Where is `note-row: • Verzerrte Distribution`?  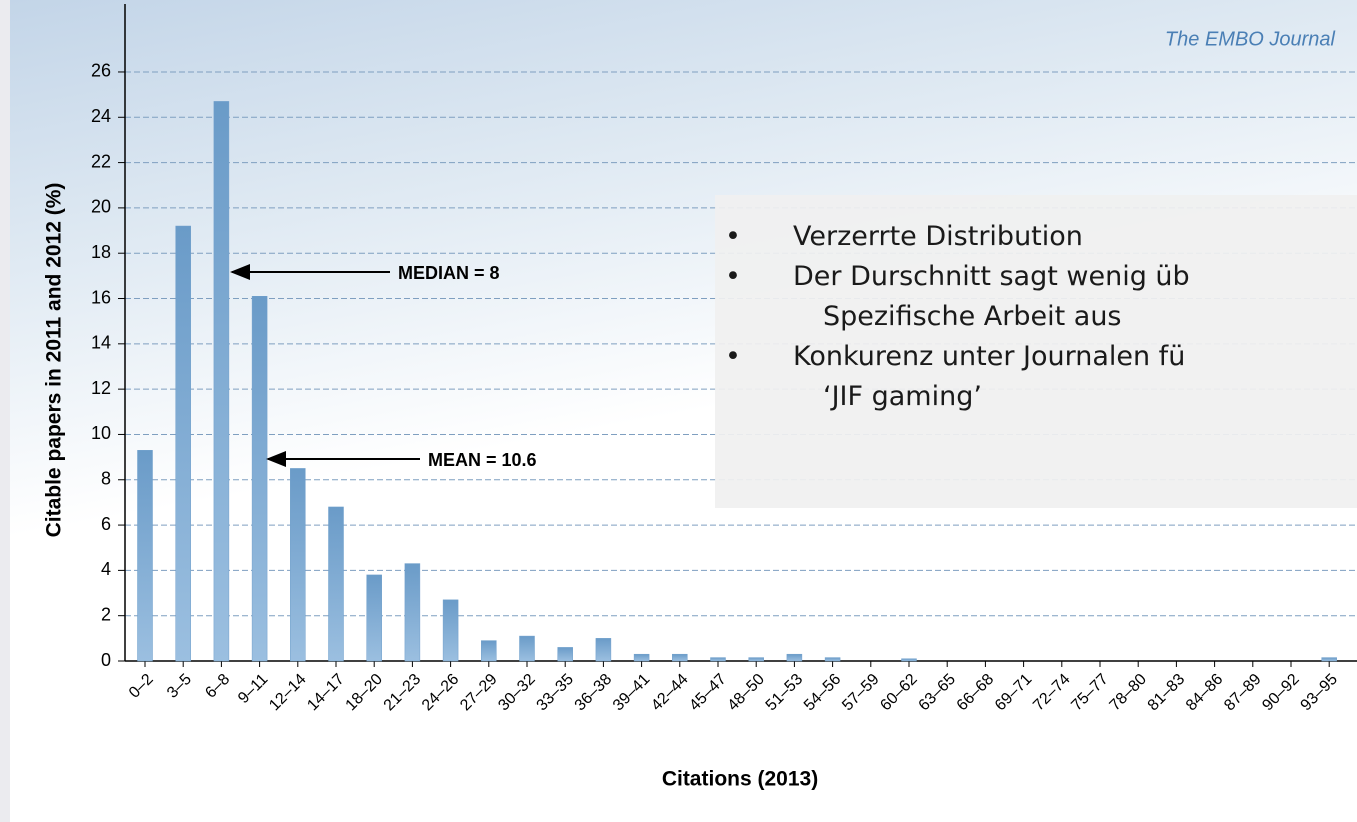
note-row: • Verzerrte Distribution is located at coordinates (1036, 237).